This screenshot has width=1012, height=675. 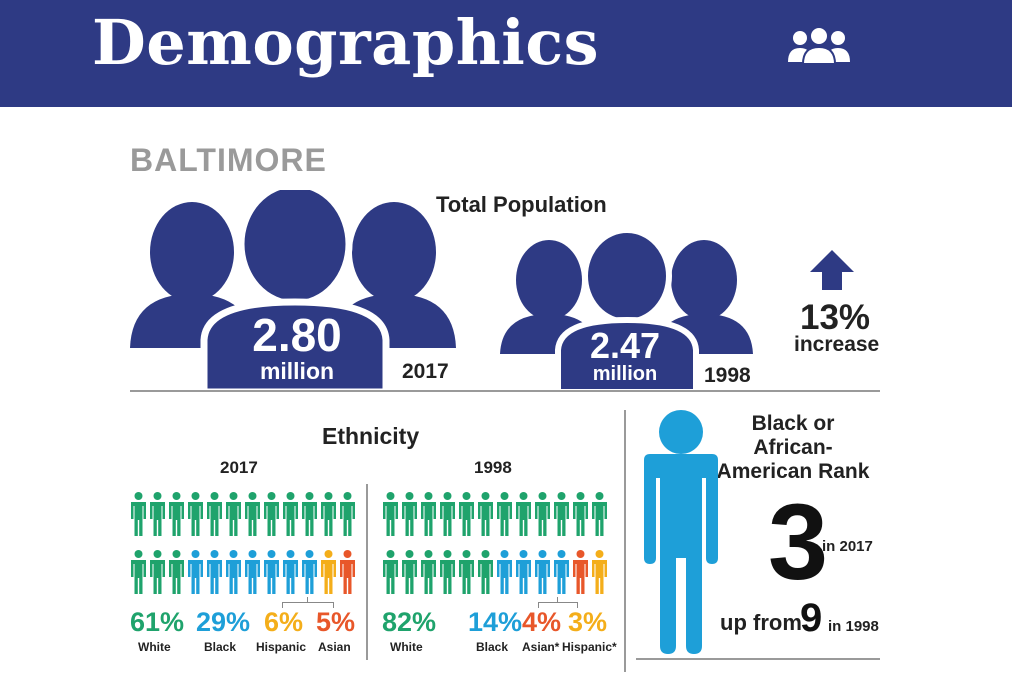 I want to click on population-1998-value: 2.47, so click(x=625, y=345).